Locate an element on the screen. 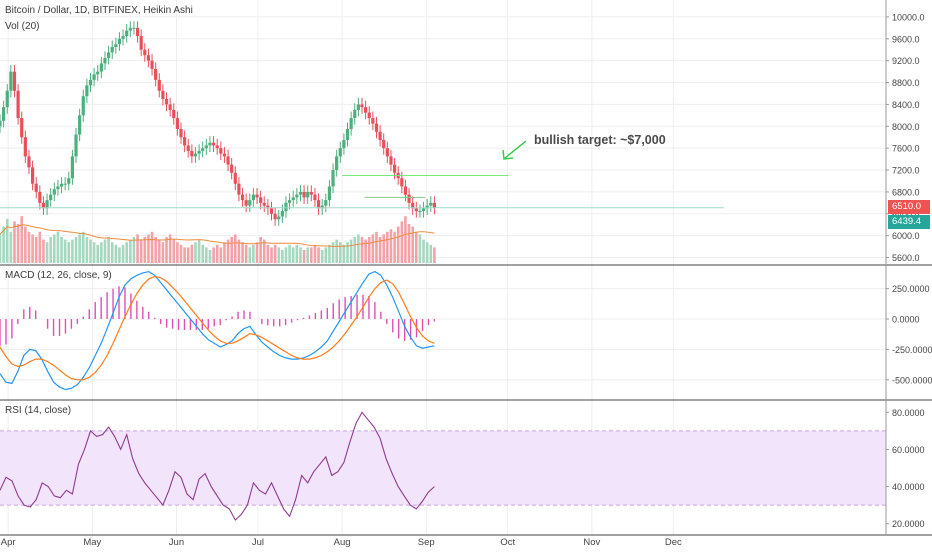 This screenshot has height=555, width=932. x-tick-label: Nov is located at coordinates (591, 542).